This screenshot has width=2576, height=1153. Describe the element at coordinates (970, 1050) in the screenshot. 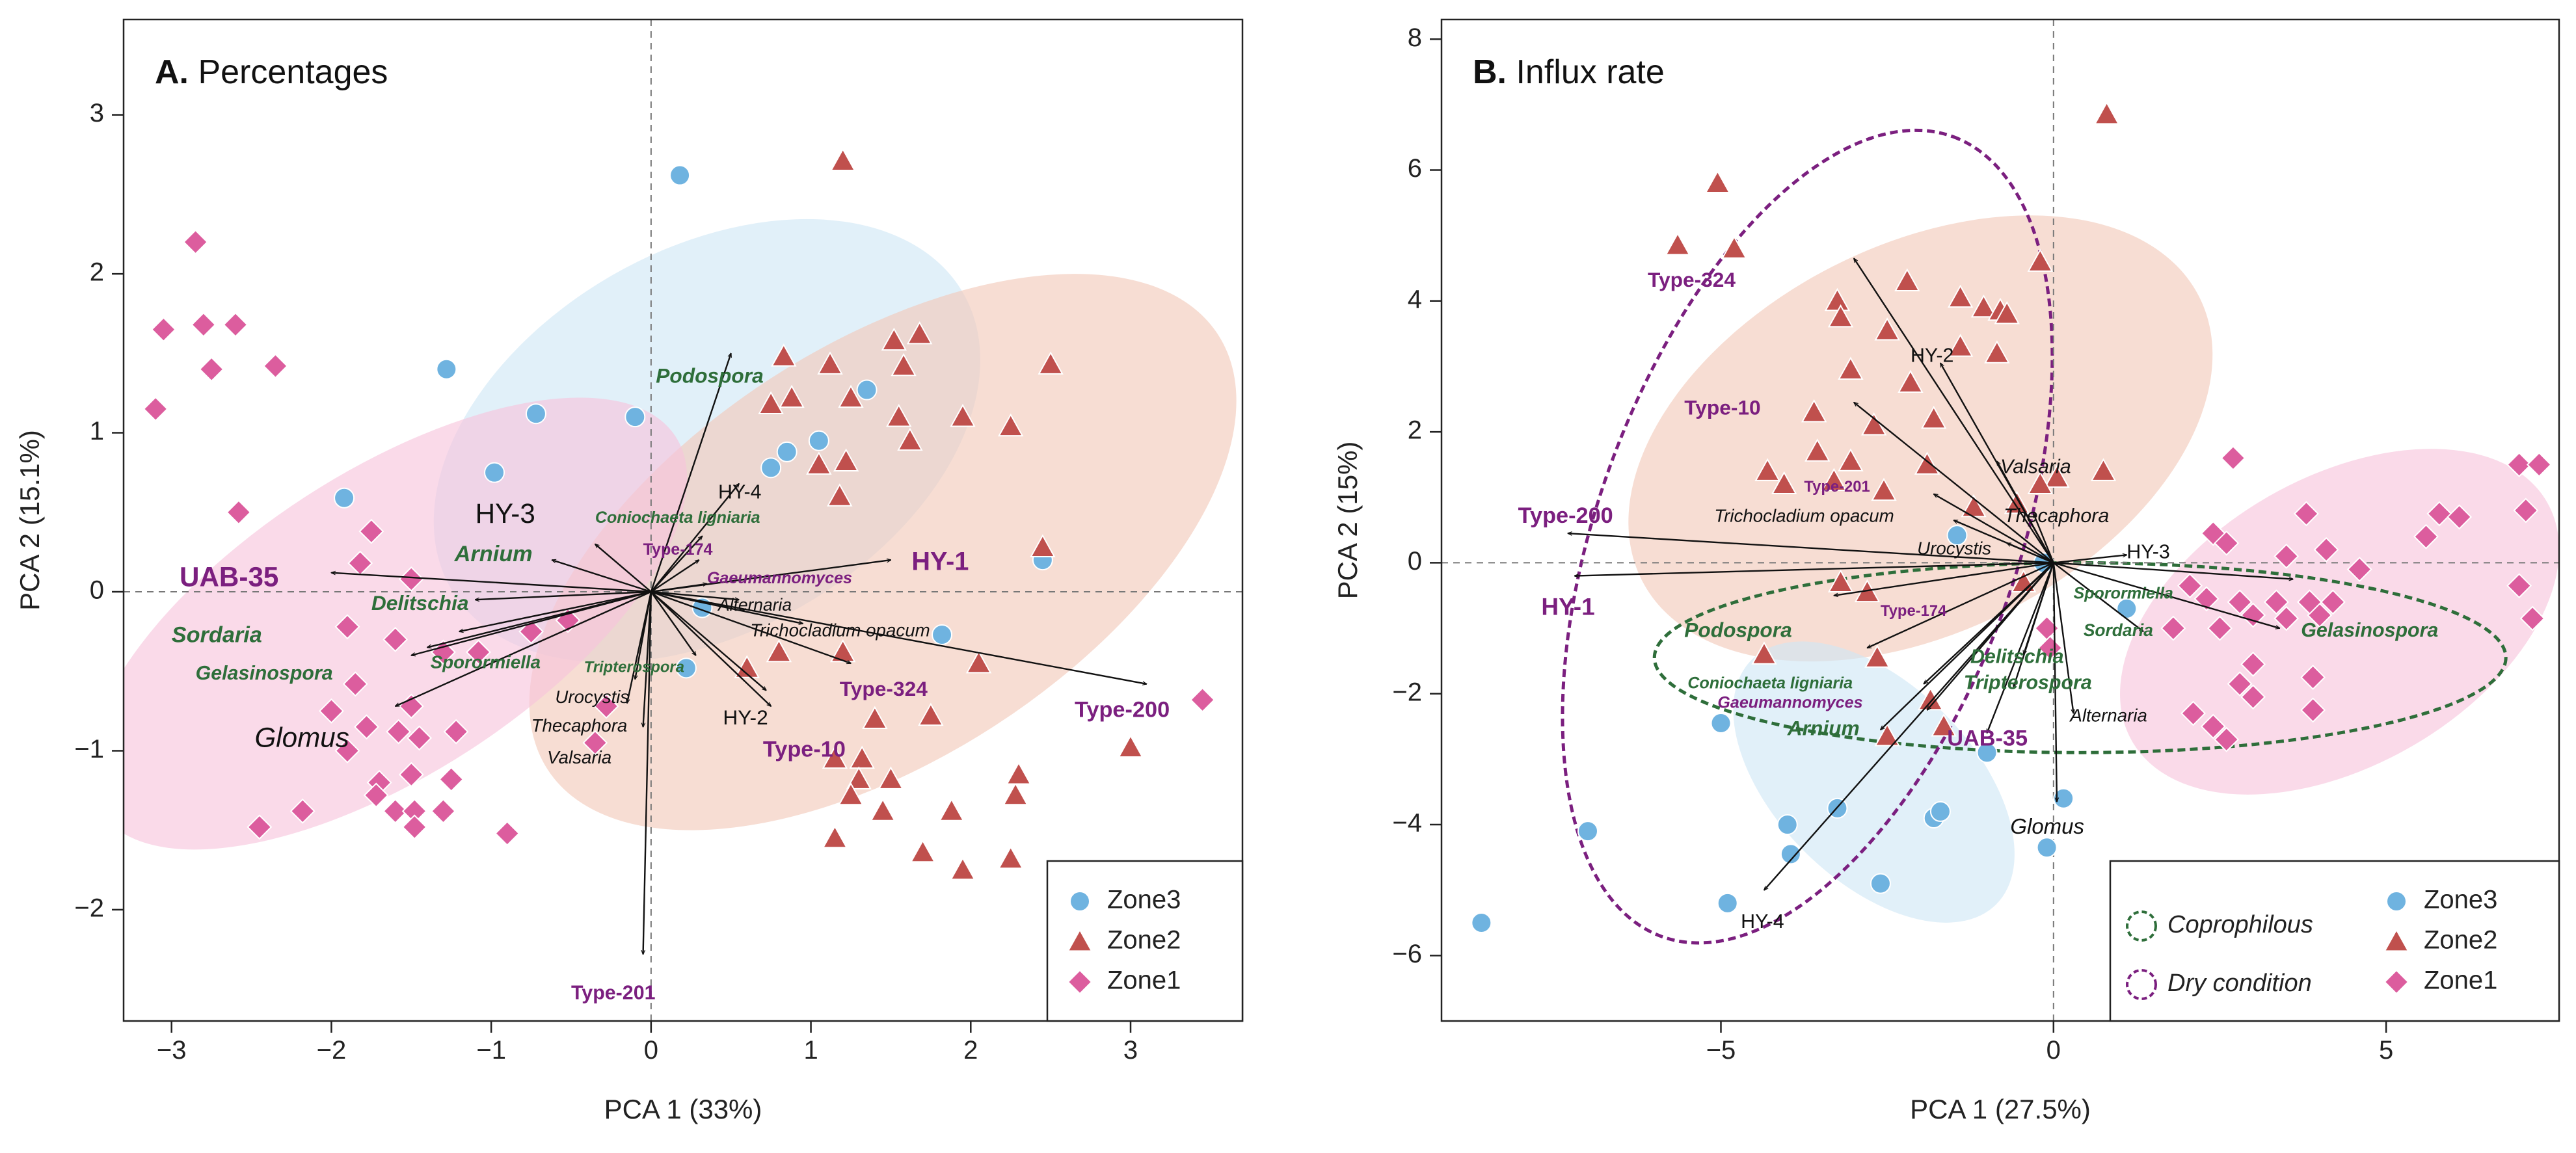

I see `x-tick-label: 2` at that location.